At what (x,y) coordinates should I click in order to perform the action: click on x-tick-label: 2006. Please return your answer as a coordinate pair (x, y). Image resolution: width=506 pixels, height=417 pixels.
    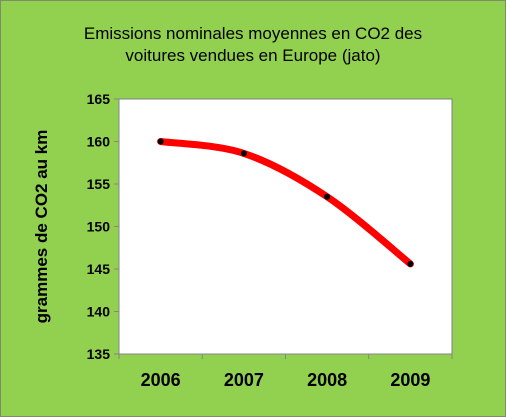
    Looking at the image, I should click on (161, 380).